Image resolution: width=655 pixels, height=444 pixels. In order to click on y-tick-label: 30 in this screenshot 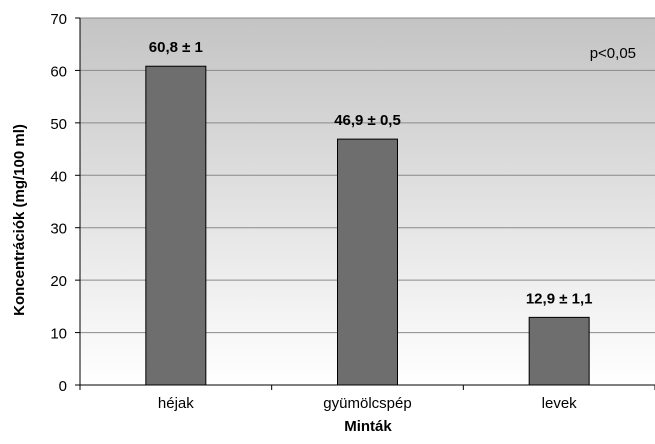, I will do `click(58, 229)`.